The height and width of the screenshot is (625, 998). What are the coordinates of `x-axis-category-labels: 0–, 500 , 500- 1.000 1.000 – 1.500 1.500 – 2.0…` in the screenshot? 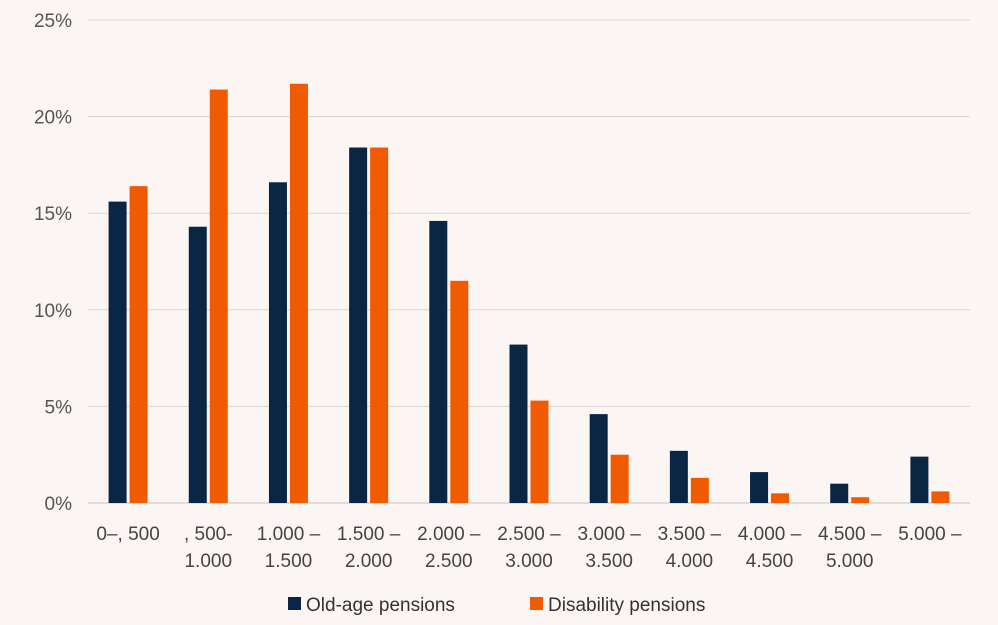 It's located at (529, 548).